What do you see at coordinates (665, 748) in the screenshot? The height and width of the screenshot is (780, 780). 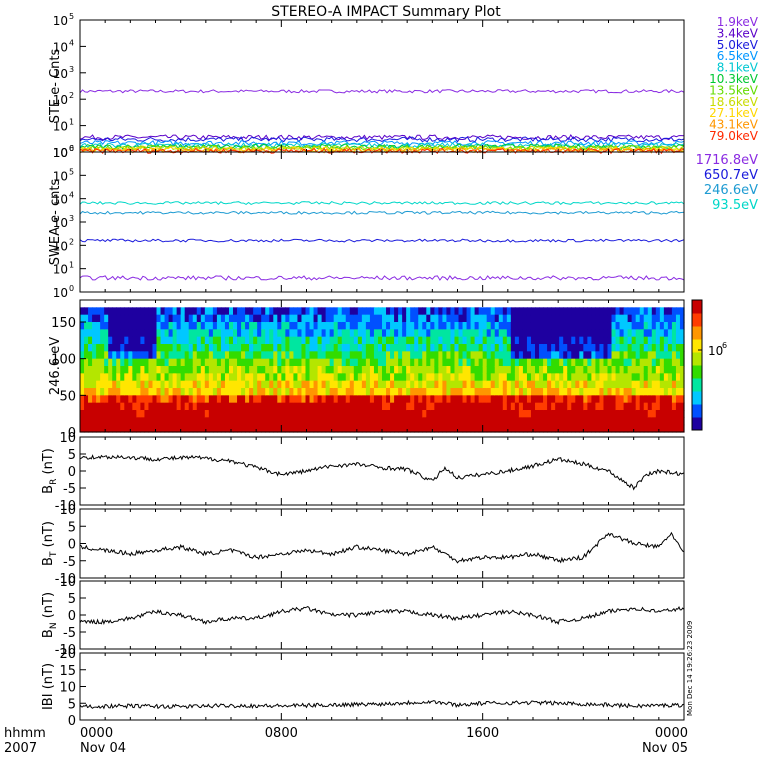 I see `time-tick-date: Nov 05` at bounding box center [665, 748].